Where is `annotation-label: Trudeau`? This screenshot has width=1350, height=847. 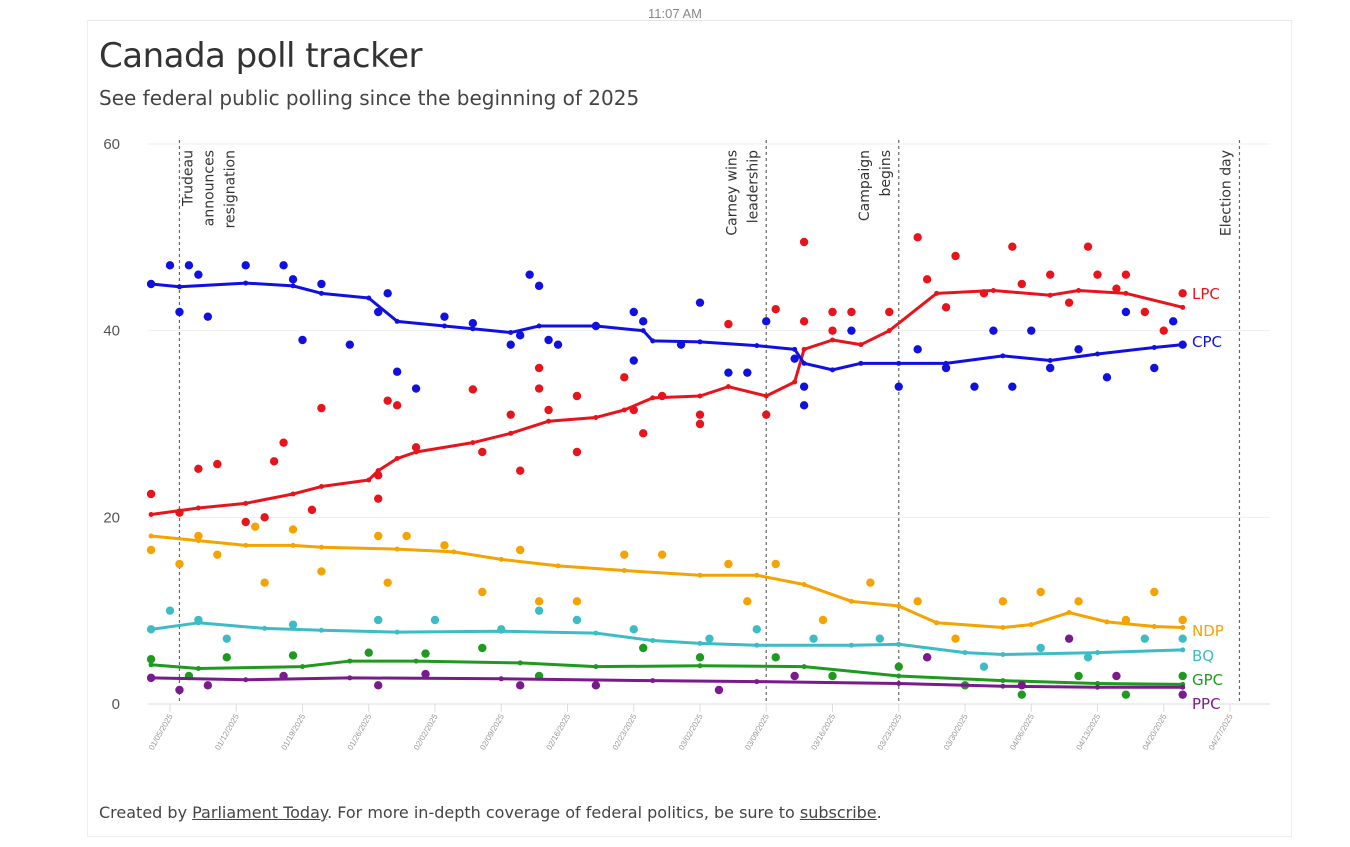
annotation-label: Trudeau is located at coordinates (188, 178).